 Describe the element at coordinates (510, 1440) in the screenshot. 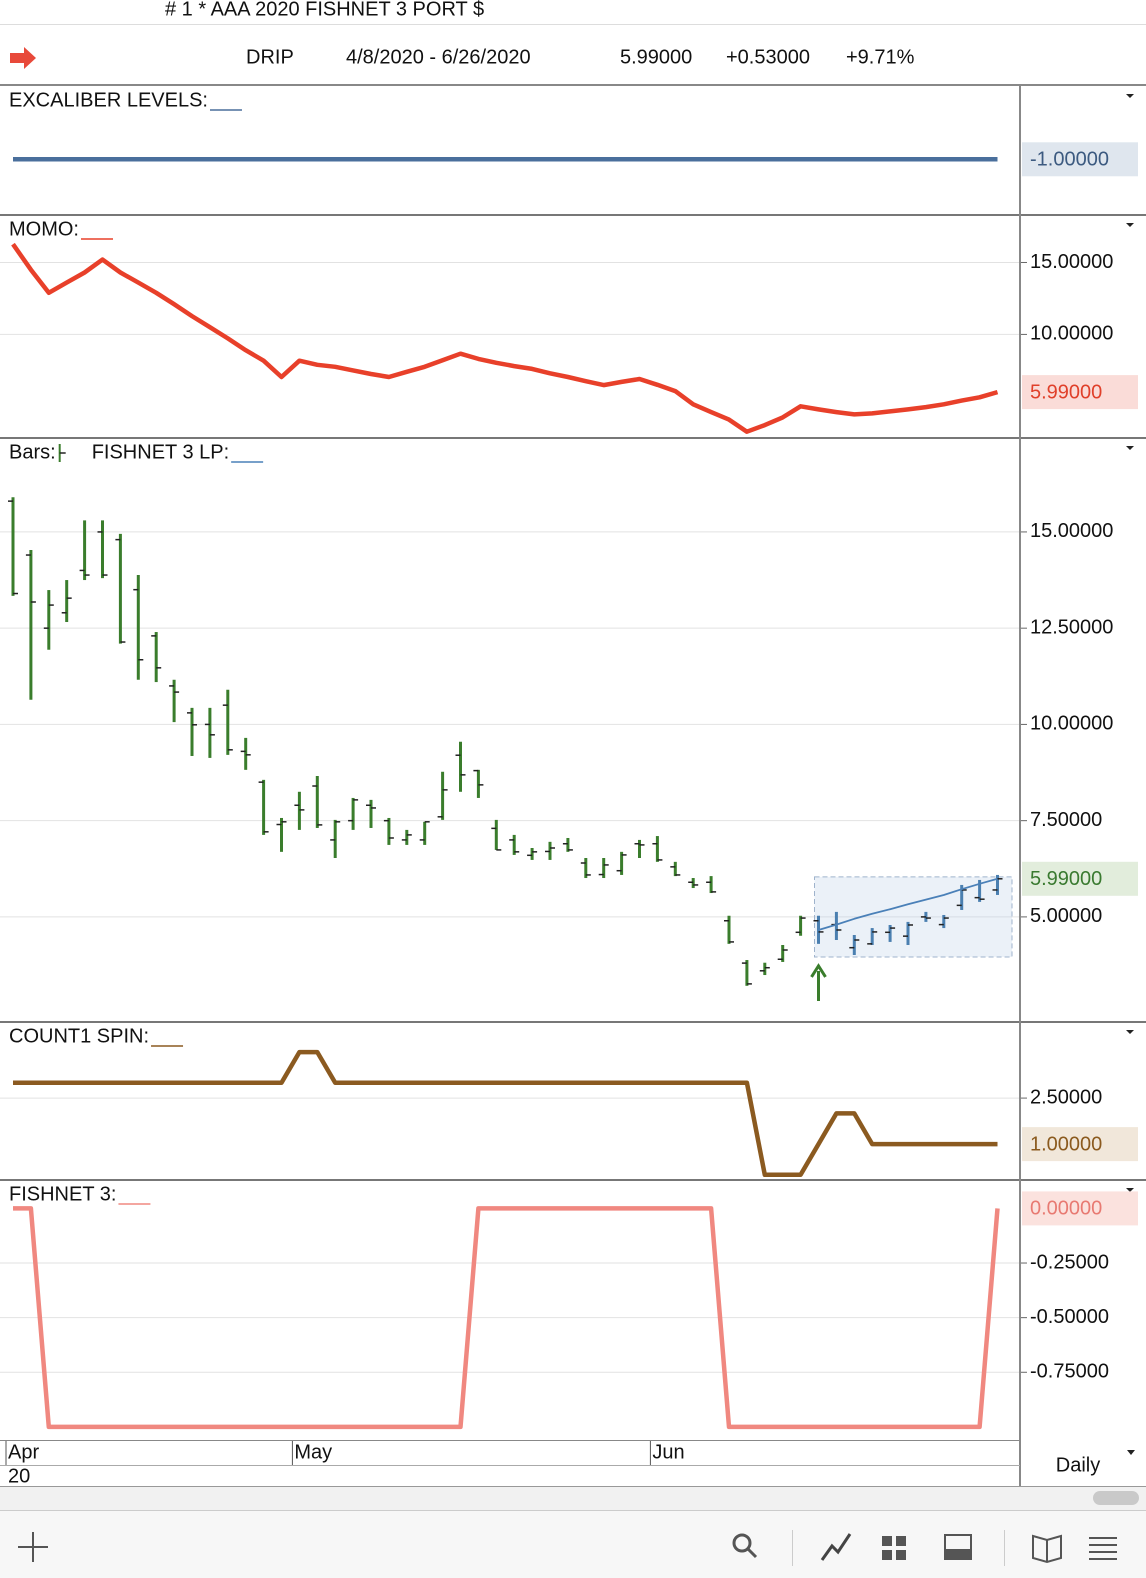

I see `x-axis-line` at that location.